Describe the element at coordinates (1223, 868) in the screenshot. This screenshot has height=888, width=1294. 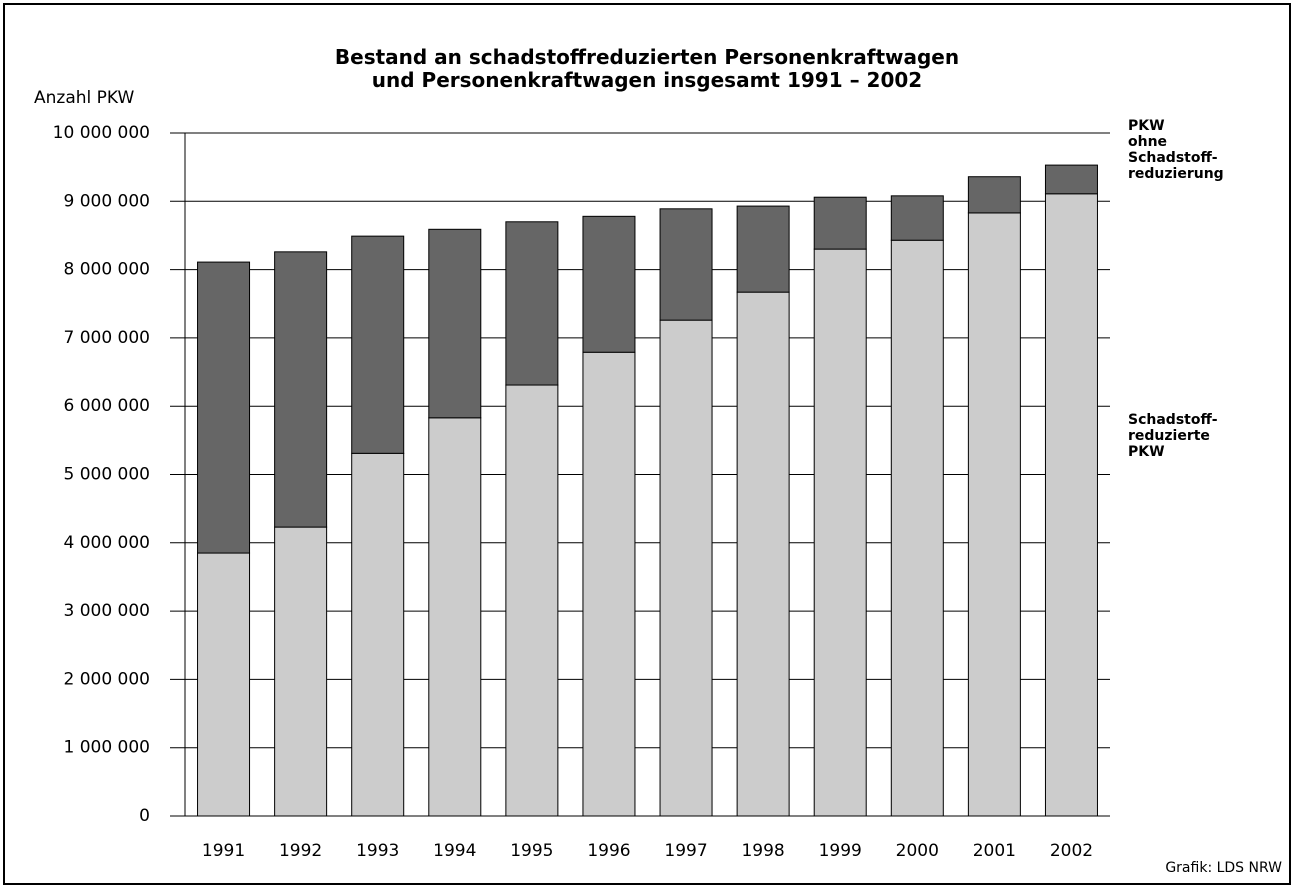
I see `source: Grafik: LDS NRW` at that location.